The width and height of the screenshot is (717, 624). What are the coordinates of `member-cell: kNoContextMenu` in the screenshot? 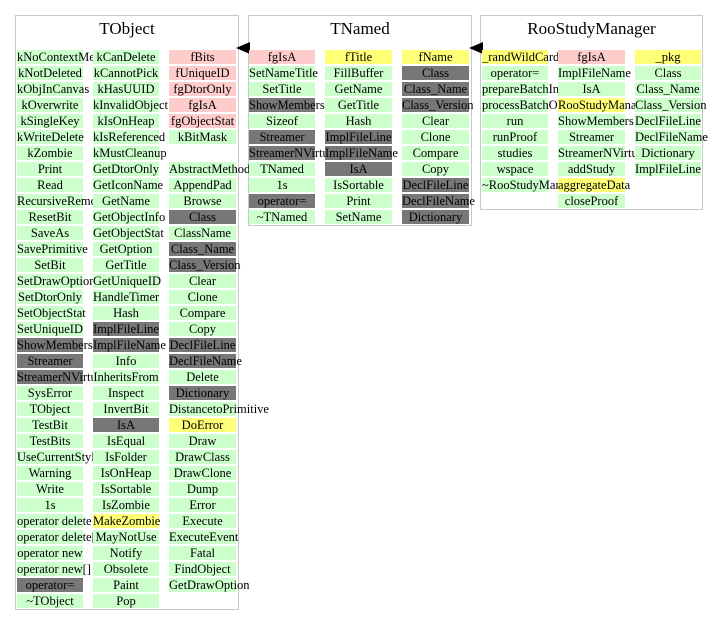 It's located at (62, 57).